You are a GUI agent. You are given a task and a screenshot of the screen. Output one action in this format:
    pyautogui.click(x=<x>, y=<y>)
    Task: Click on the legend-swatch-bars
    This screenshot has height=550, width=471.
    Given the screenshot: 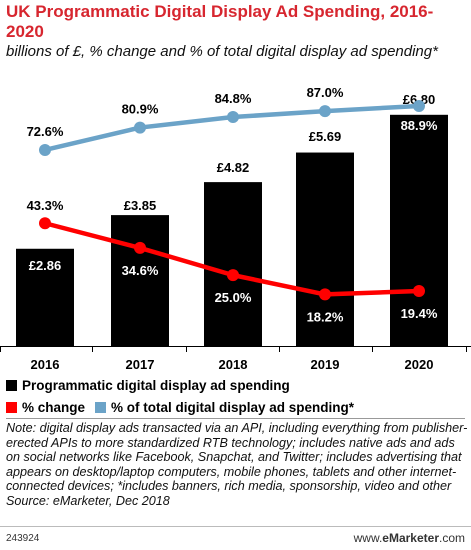 What is the action you would take?
    pyautogui.click(x=11, y=385)
    